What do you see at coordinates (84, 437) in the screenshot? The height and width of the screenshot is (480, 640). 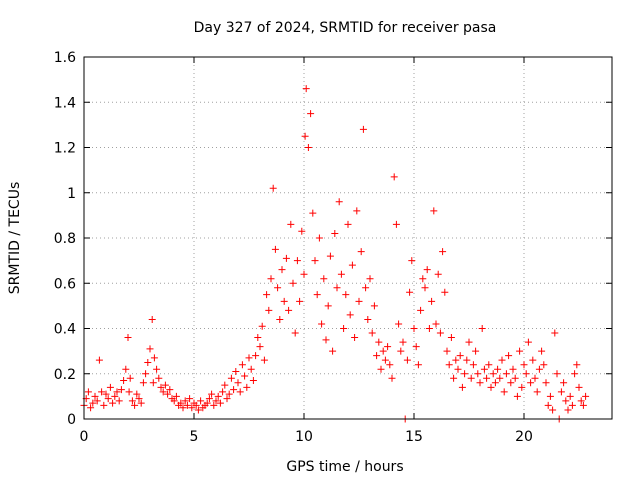 I see `x-tick-label: 0` at bounding box center [84, 437].